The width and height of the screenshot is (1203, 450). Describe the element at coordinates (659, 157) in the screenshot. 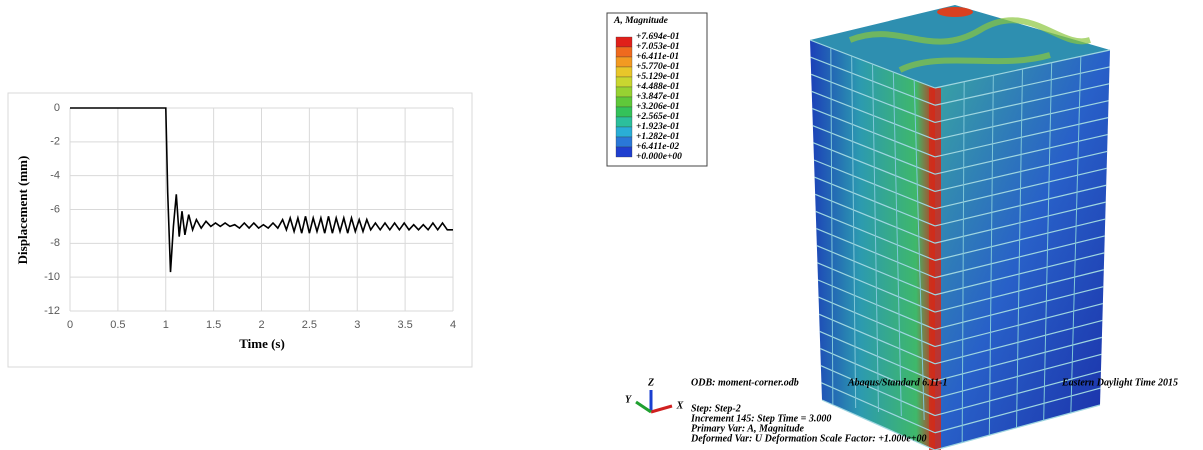

I see `legend-label: +0.000e+00` at that location.